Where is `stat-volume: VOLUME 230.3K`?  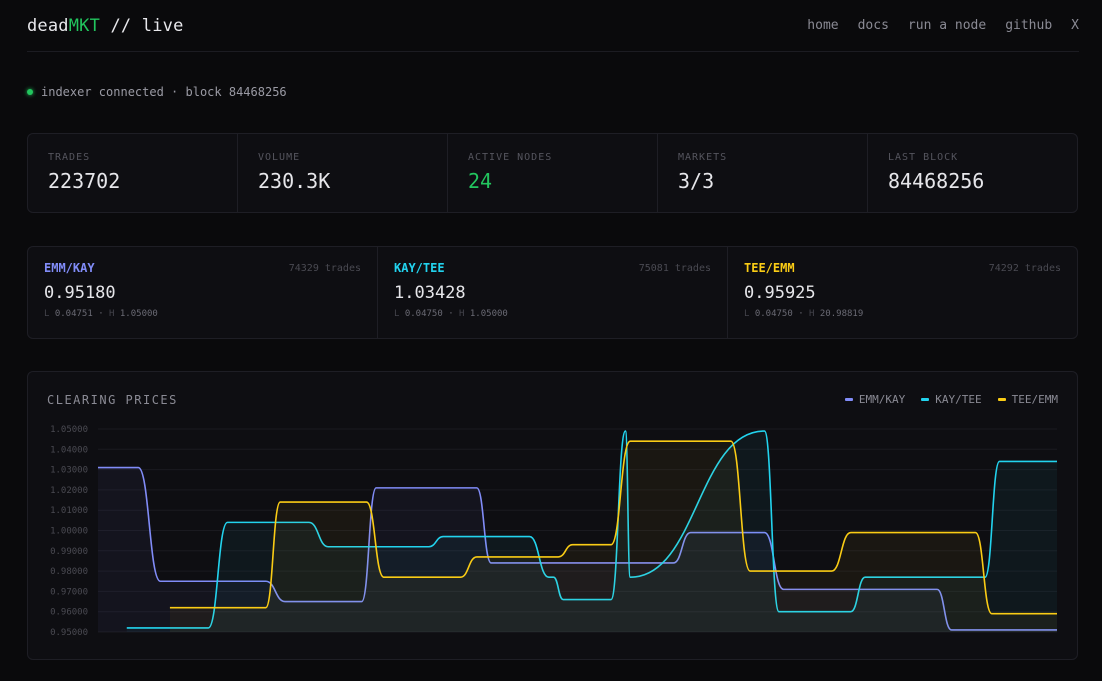 stat-volume: VOLUME 230.3K is located at coordinates (343, 173).